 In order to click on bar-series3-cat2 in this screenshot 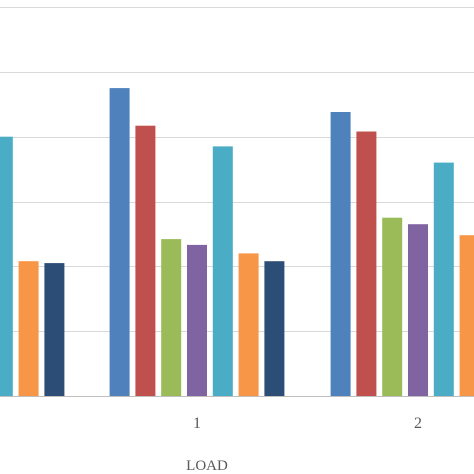, I will do `click(392, 306)`.